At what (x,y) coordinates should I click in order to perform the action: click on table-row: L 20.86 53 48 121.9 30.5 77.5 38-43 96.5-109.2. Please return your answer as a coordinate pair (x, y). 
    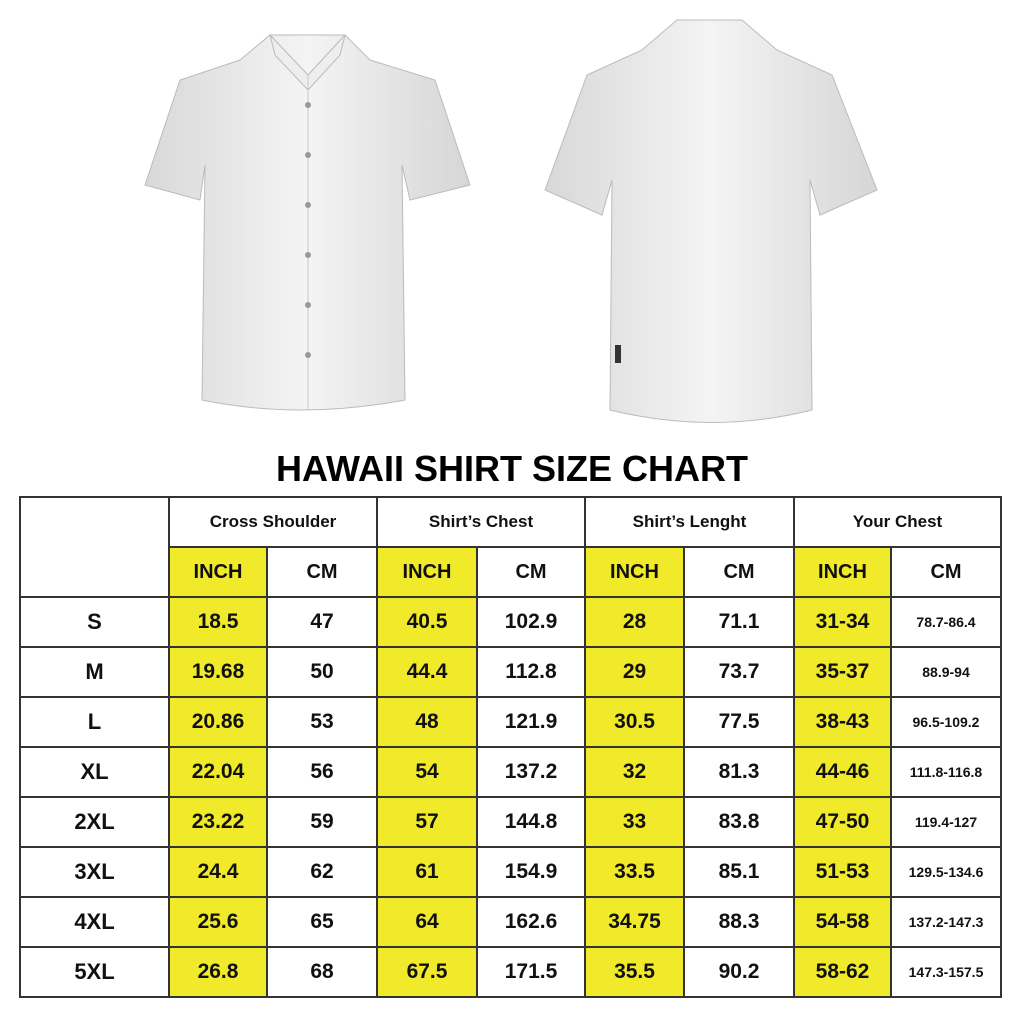
    Looking at the image, I should click on (510, 722).